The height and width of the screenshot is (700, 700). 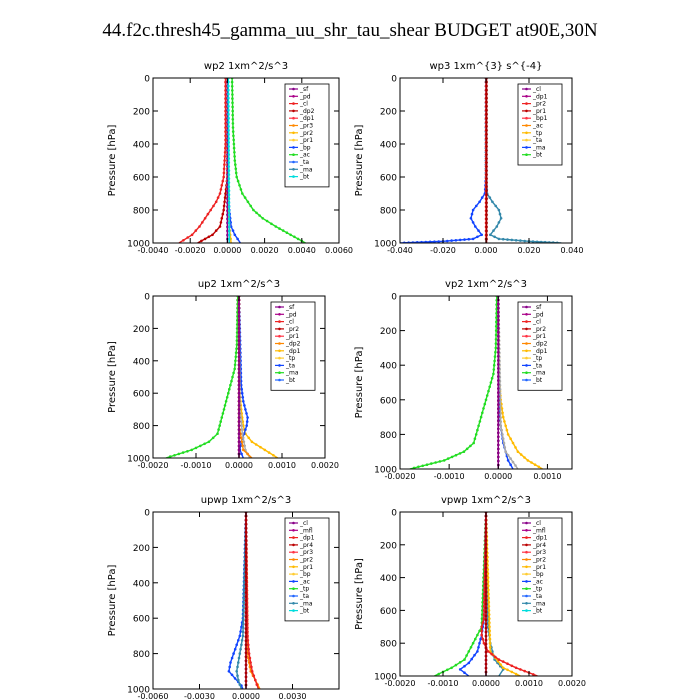 What do you see at coordinates (394, 298) in the screenshot?
I see `y-tick-label: 0` at bounding box center [394, 298].